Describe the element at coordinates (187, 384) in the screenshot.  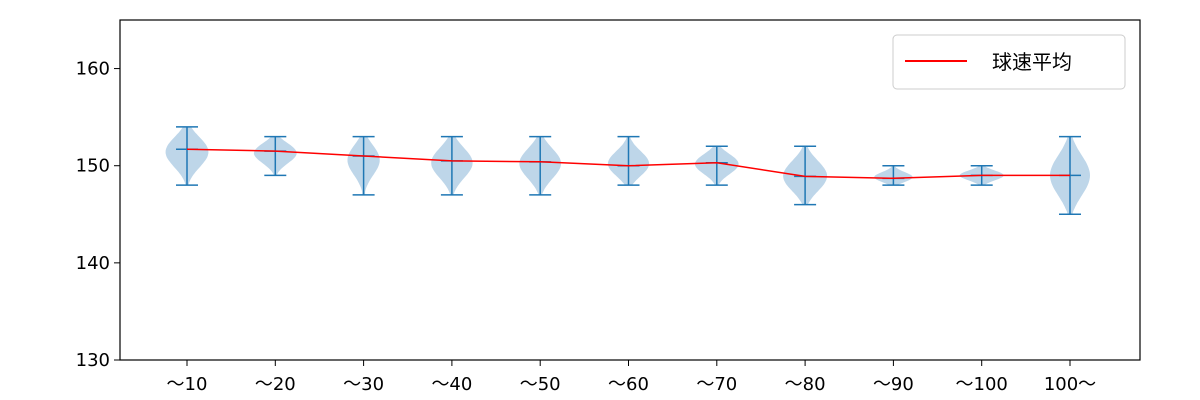
I see `x-tick-label: 〜10` at that location.